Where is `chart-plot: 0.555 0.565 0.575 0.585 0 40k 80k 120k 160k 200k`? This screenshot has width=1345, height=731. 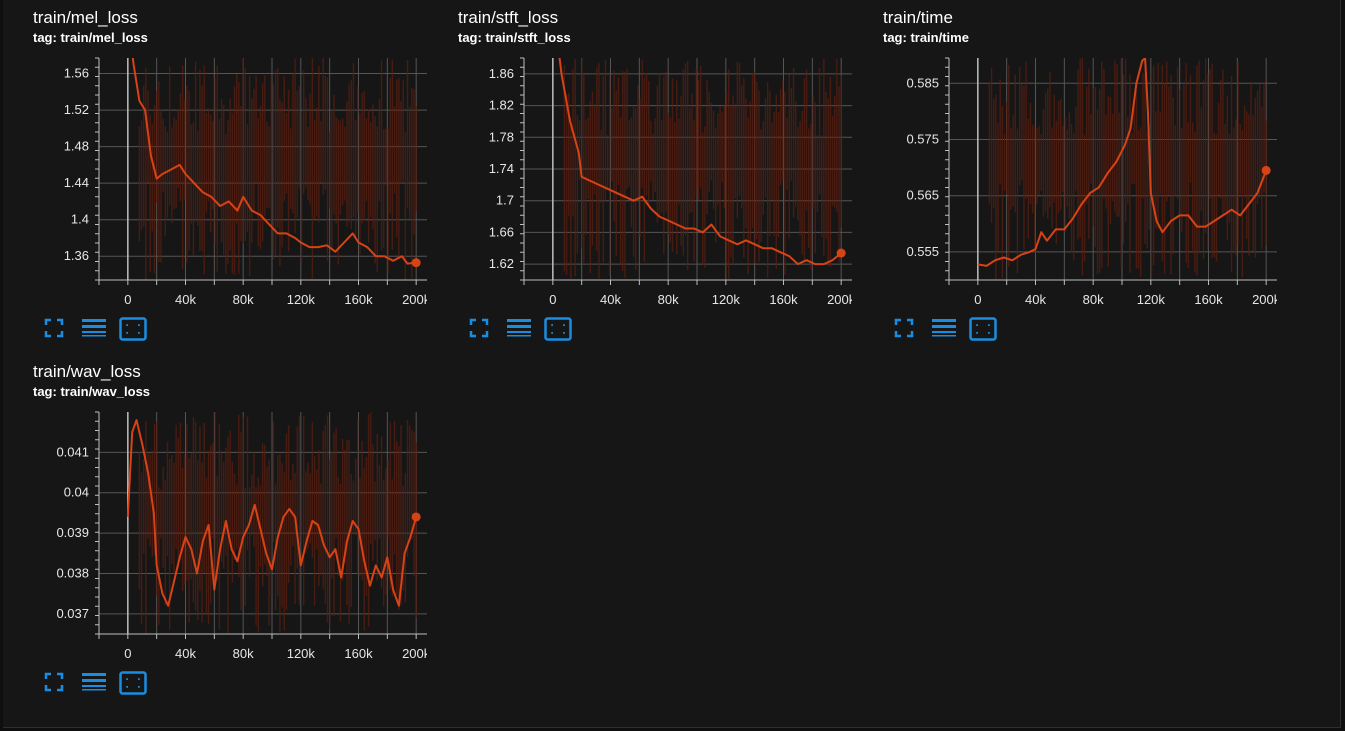
chart-plot: 0.555 0.565 0.575 0.585 0 40k 80k 120k 160k 200k is located at coordinates (1067, 155).